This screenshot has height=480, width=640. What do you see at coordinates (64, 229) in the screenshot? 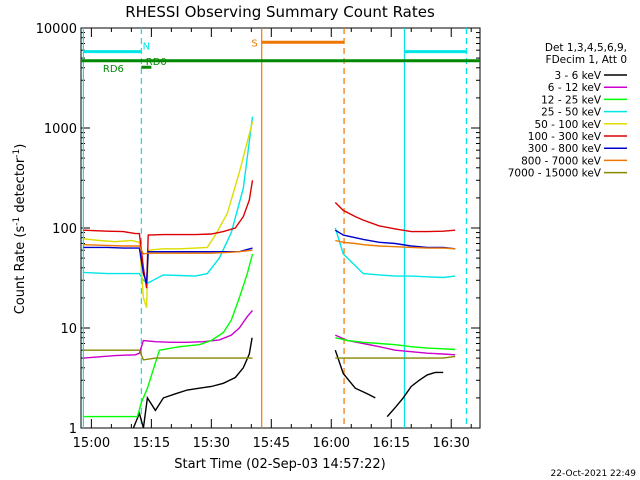
I see `y-tick-label: 100` at bounding box center [64, 229].